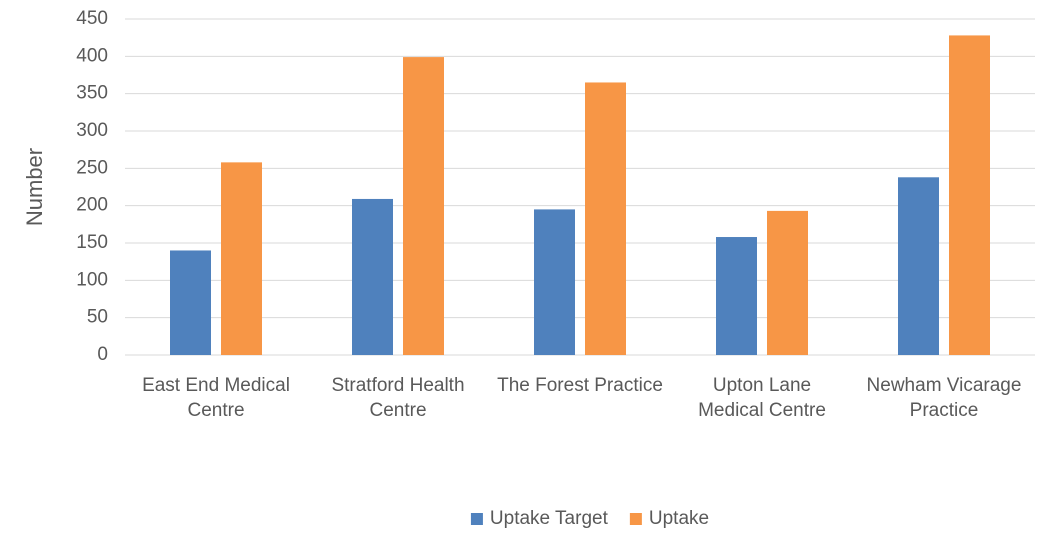  What do you see at coordinates (92, 130) in the screenshot?
I see `y-tick-label: 300` at bounding box center [92, 130].